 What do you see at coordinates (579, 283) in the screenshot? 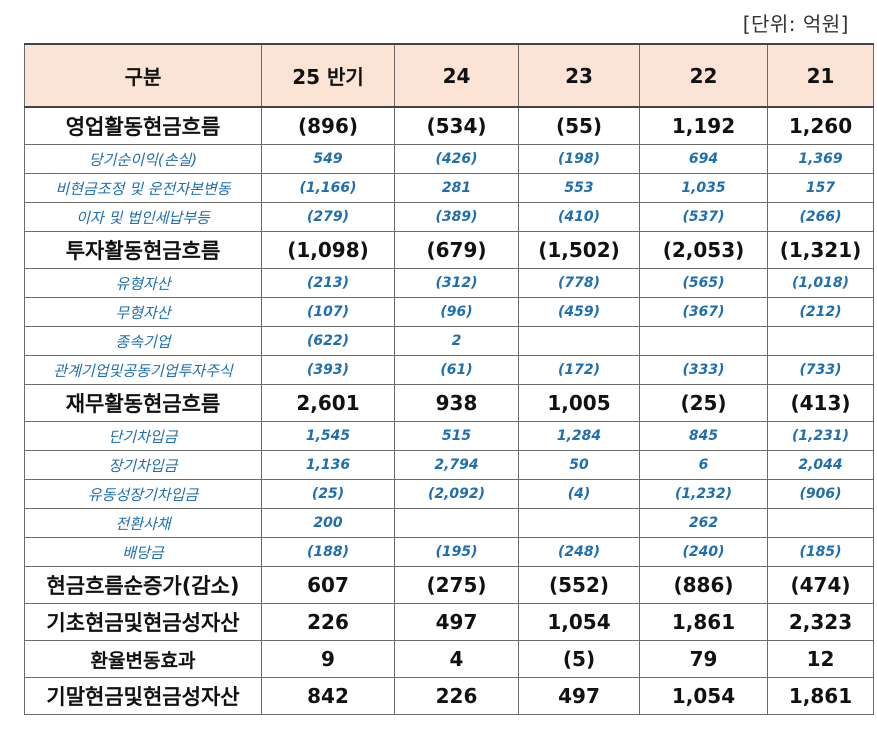
I see `value-cell: (778)` at bounding box center [579, 283].